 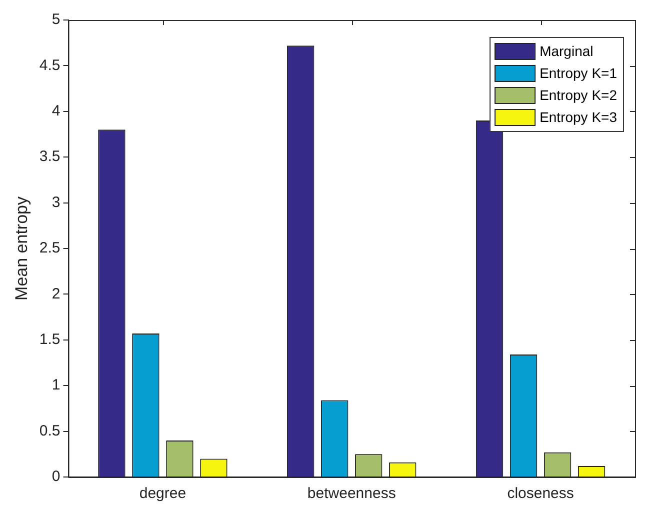 What do you see at coordinates (579, 94) in the screenshot?
I see `legend-label: Entropy K=2` at bounding box center [579, 94].